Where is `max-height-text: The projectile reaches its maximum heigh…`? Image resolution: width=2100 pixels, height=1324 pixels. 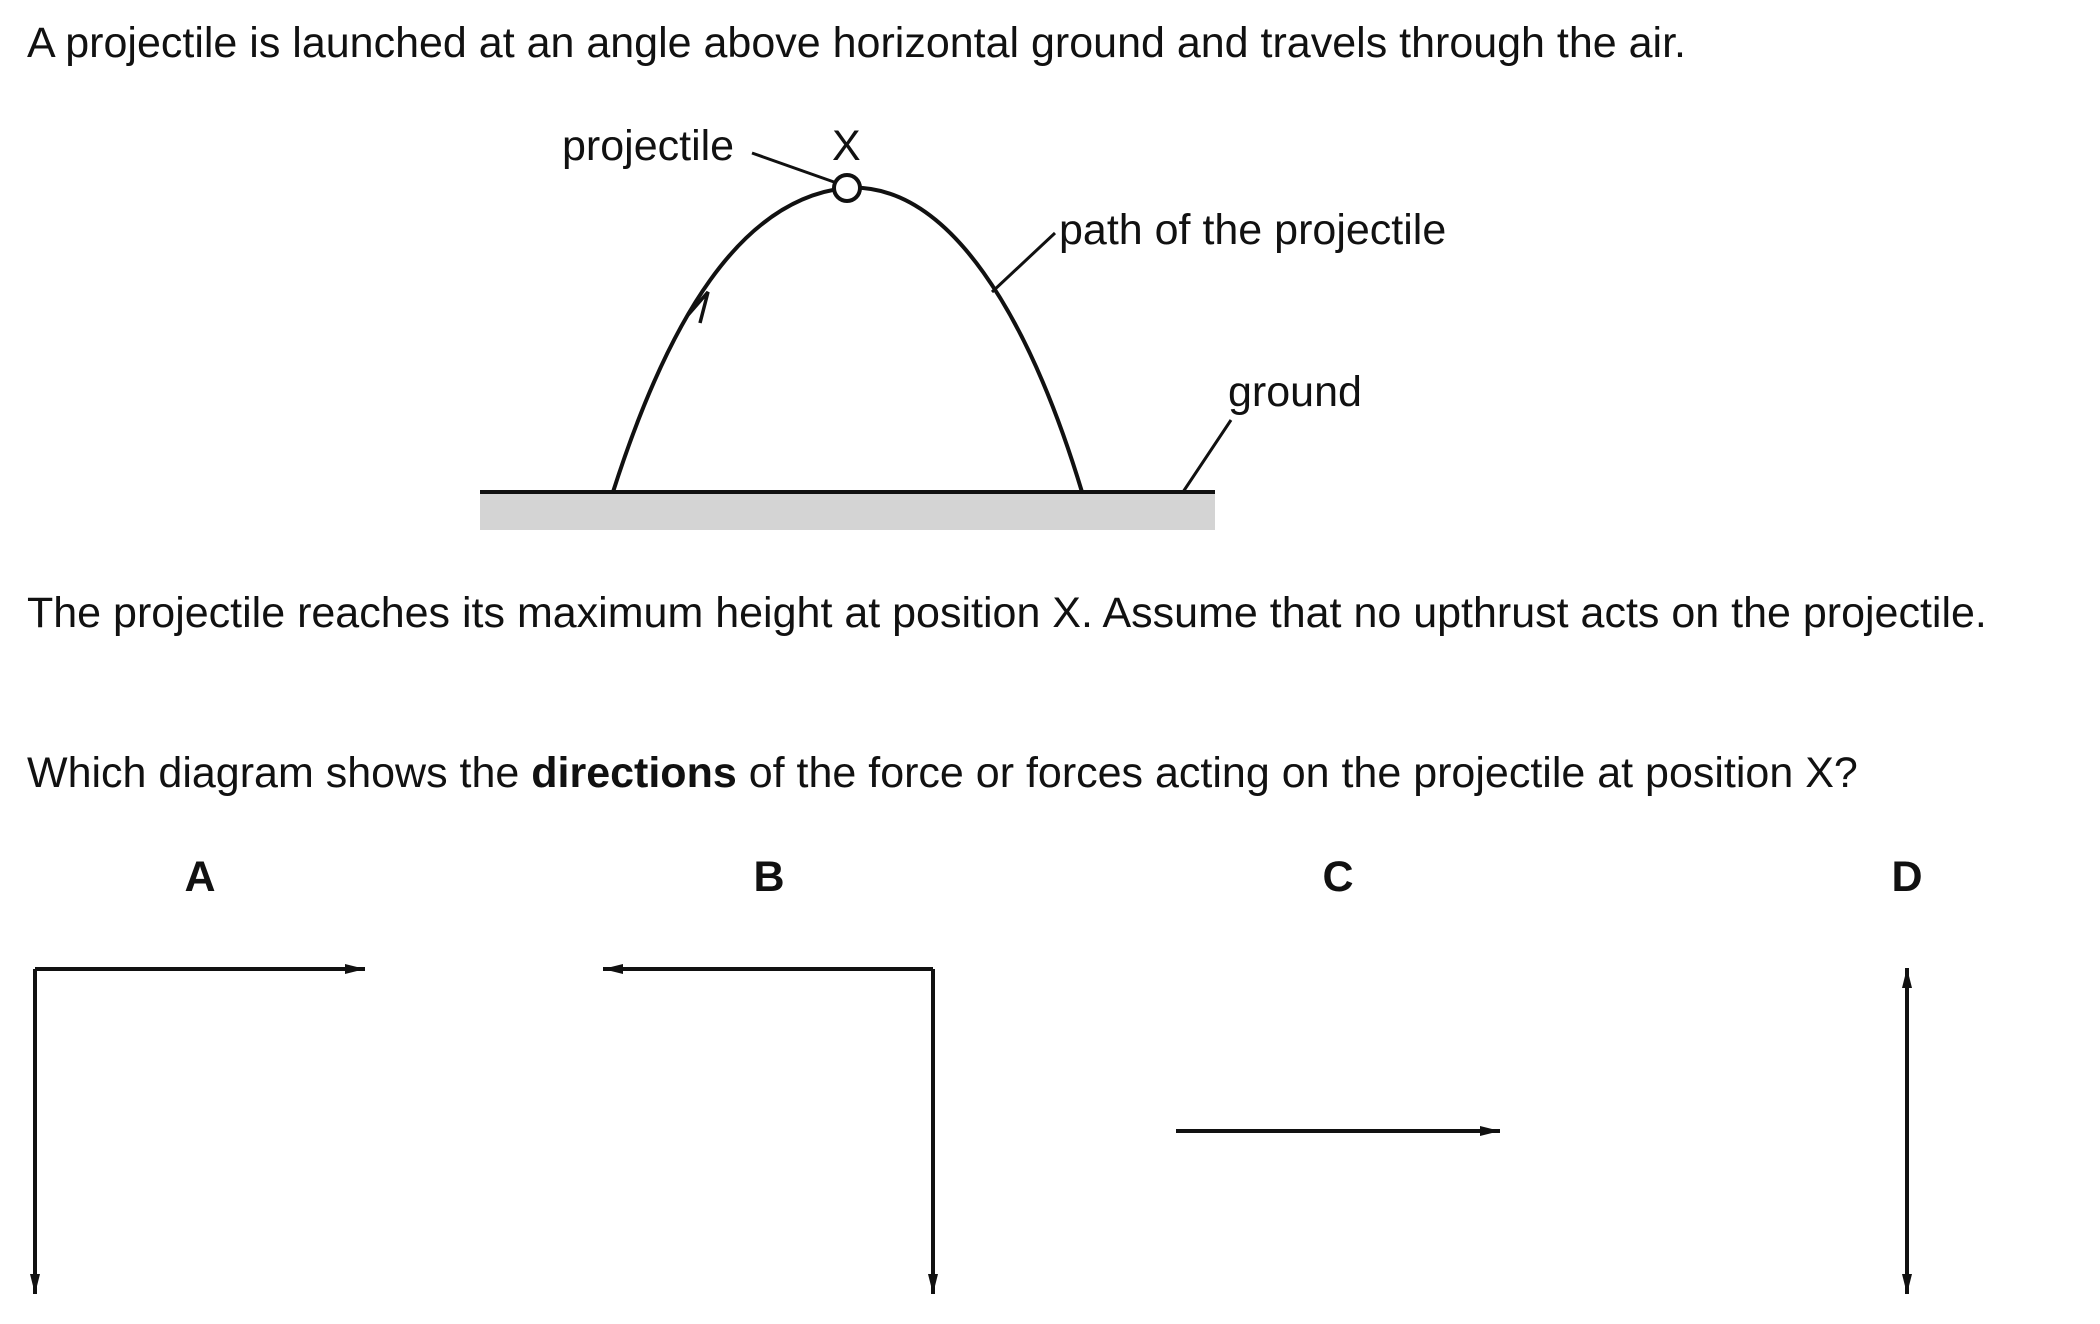
max-height-text: The projectile reaches its maximum heigh… is located at coordinates (1007, 613).